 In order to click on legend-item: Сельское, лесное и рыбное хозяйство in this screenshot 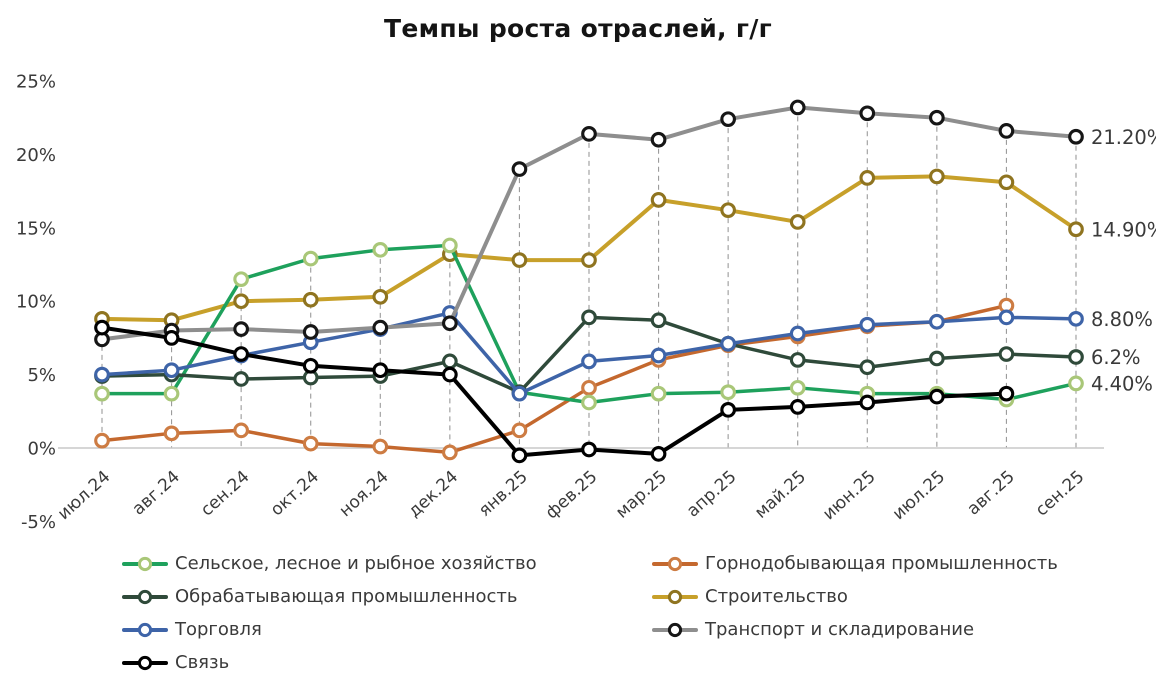, I will do `click(329, 563)`.